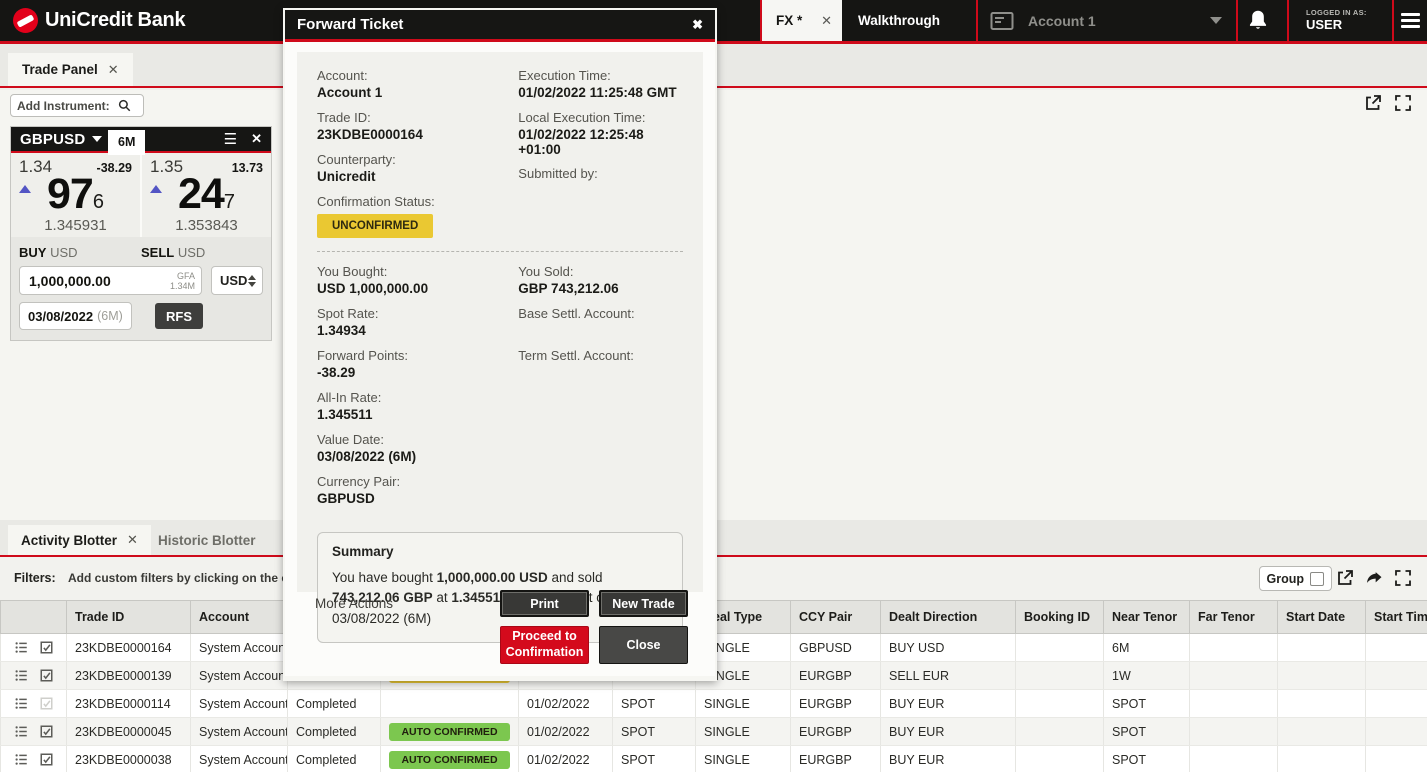 This screenshot has height=772, width=1427. What do you see at coordinates (1059, 617) in the screenshot?
I see `col-header-booking-id: Booking ID` at bounding box center [1059, 617].